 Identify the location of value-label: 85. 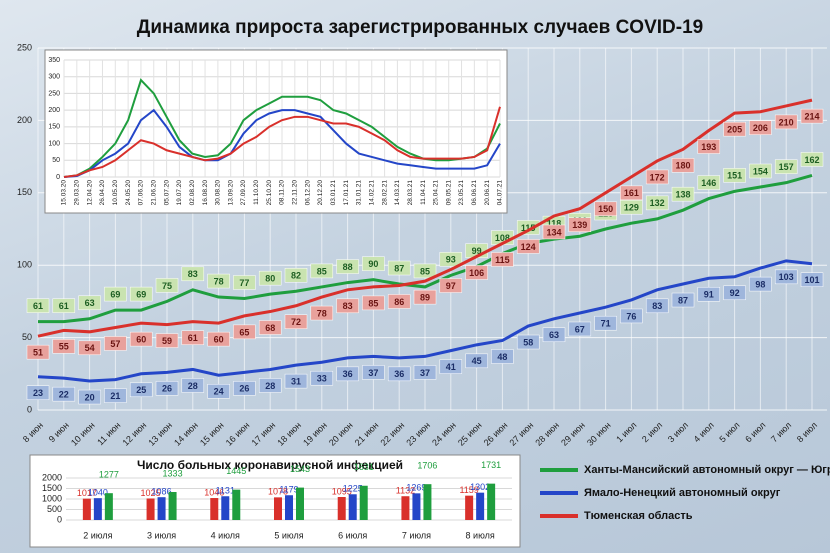
(425, 271).